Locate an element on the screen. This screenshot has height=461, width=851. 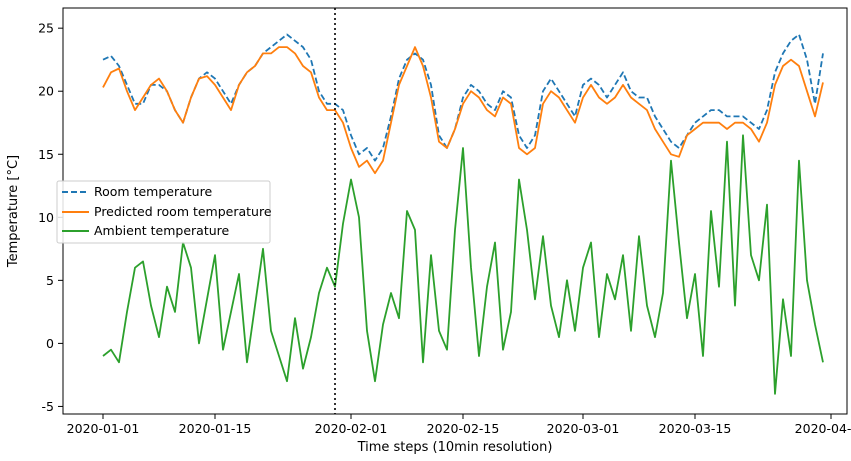
x-tick-label: 2020-01-15 is located at coordinates (215, 428).